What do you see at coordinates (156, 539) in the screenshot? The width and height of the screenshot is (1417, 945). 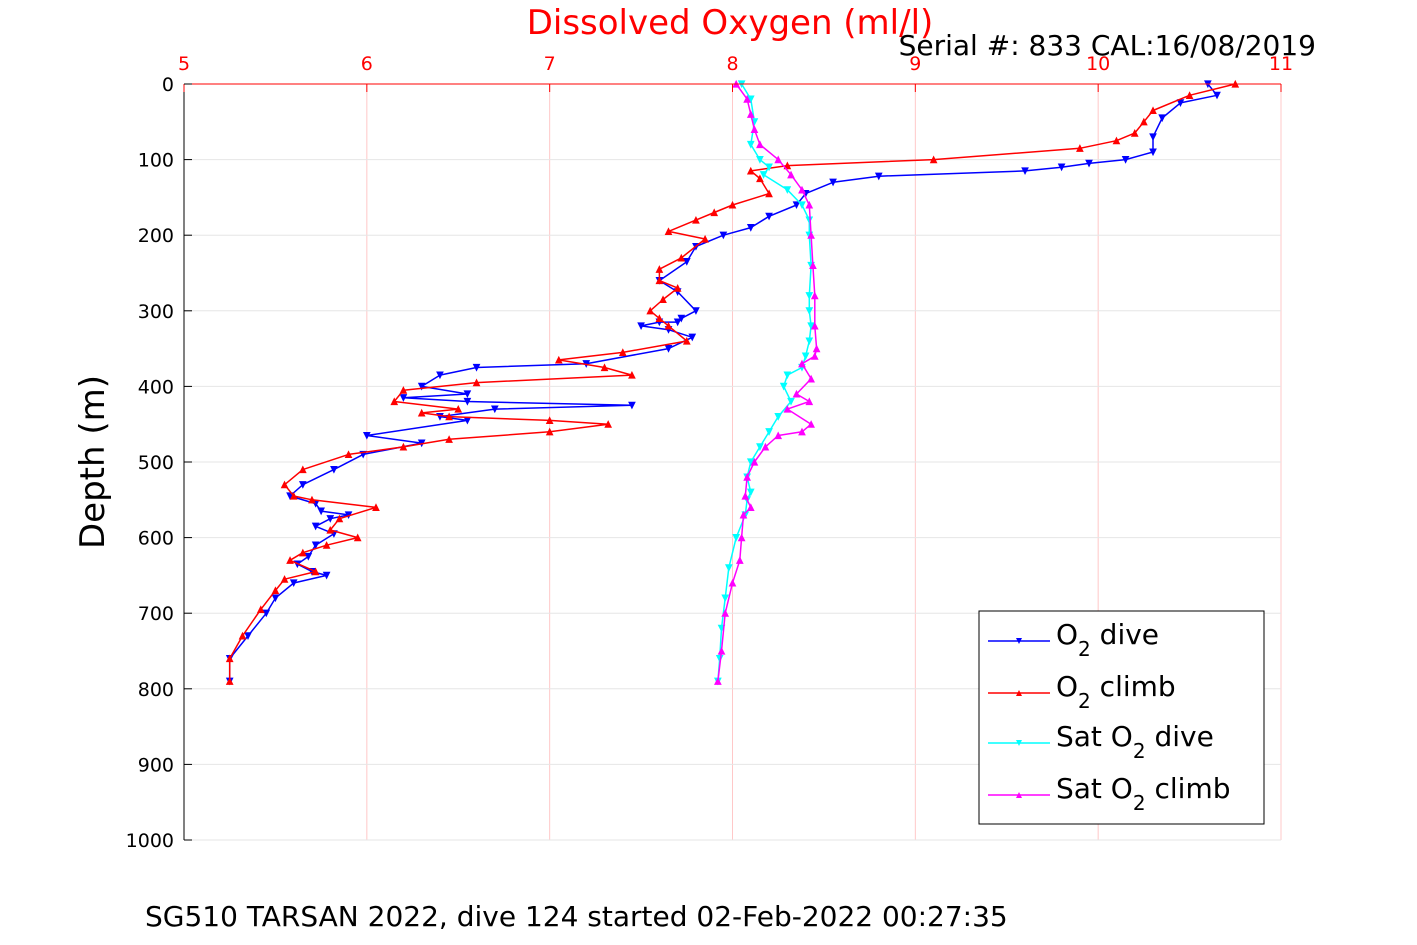 I see `y-tick-label: 600` at bounding box center [156, 539].